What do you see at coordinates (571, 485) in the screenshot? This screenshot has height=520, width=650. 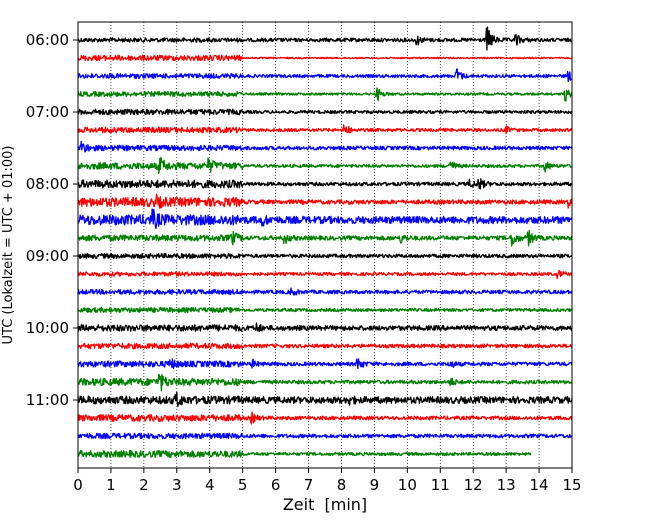 I see `x-tick-label-15: 15` at bounding box center [571, 485].